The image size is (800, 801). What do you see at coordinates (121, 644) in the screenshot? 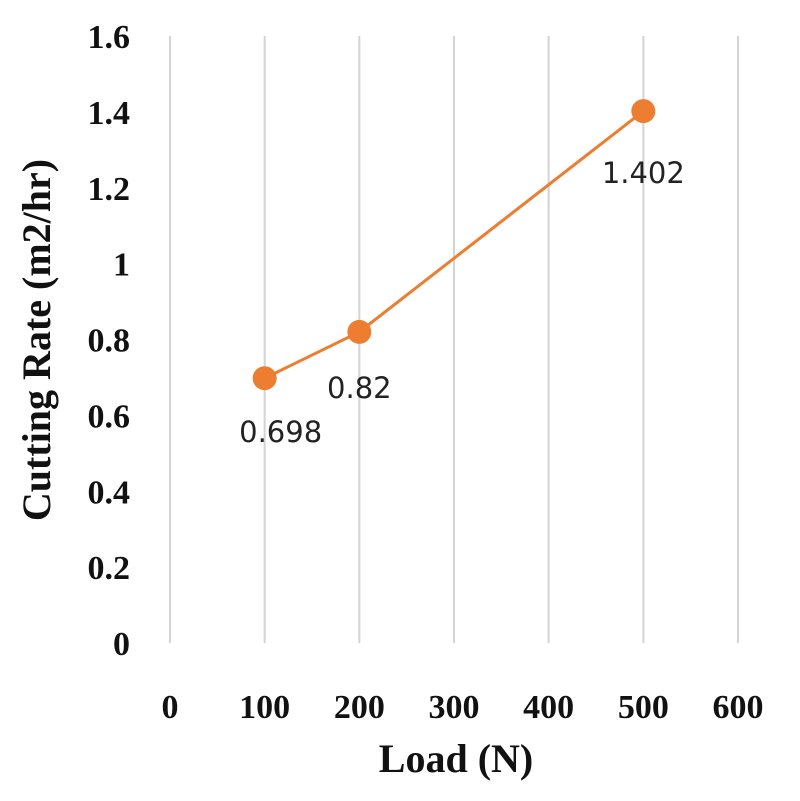
I see `y-tick-label-0: 0` at bounding box center [121, 644].